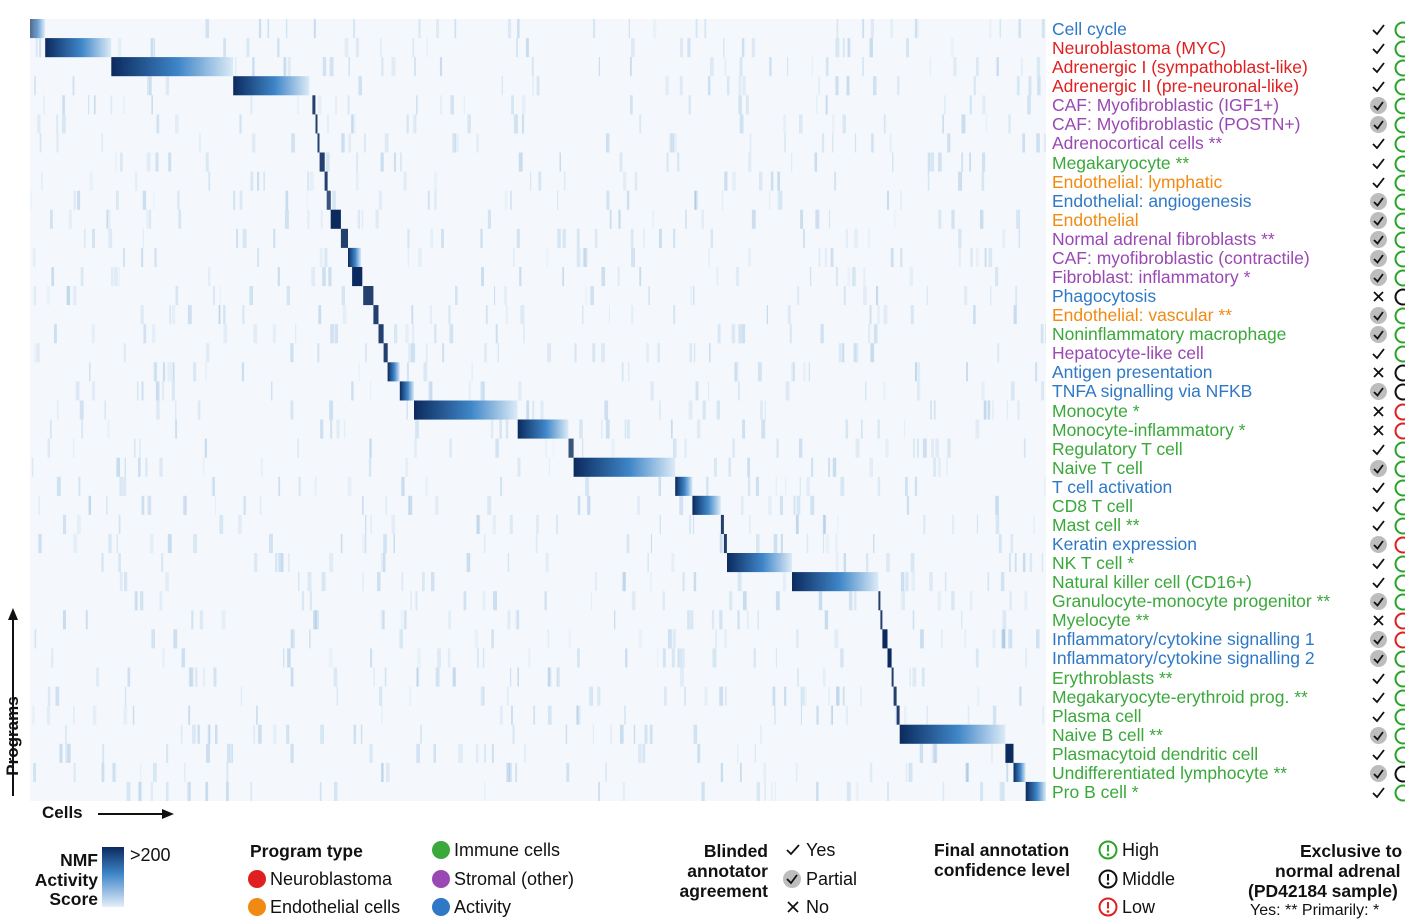  I want to click on program-label: Endothelial: lymphatic, so click(1137, 182).